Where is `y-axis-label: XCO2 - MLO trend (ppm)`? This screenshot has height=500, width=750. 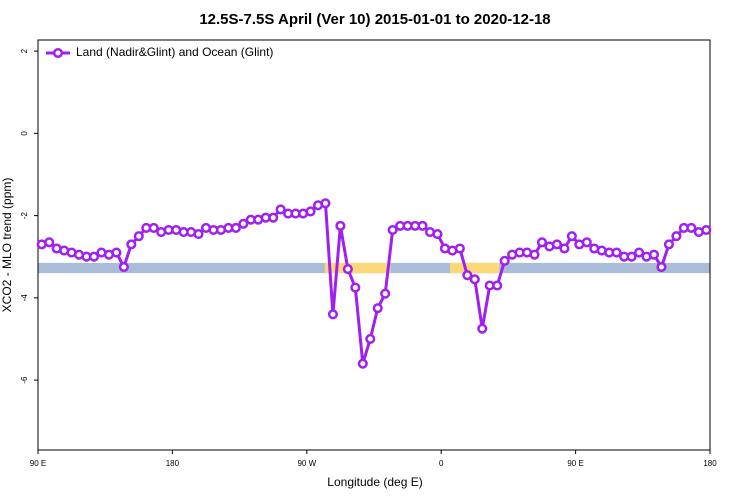
y-axis-label: XCO2 - MLO trend (ppm) is located at coordinates (7, 245).